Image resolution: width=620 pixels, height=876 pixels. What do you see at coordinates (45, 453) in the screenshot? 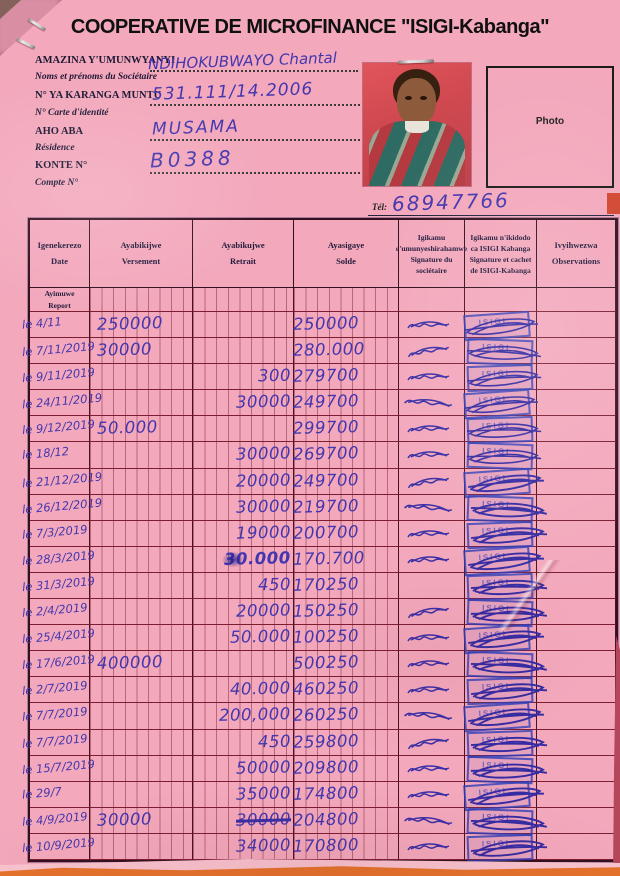
I see `entry-date: le 18/12` at bounding box center [45, 453].